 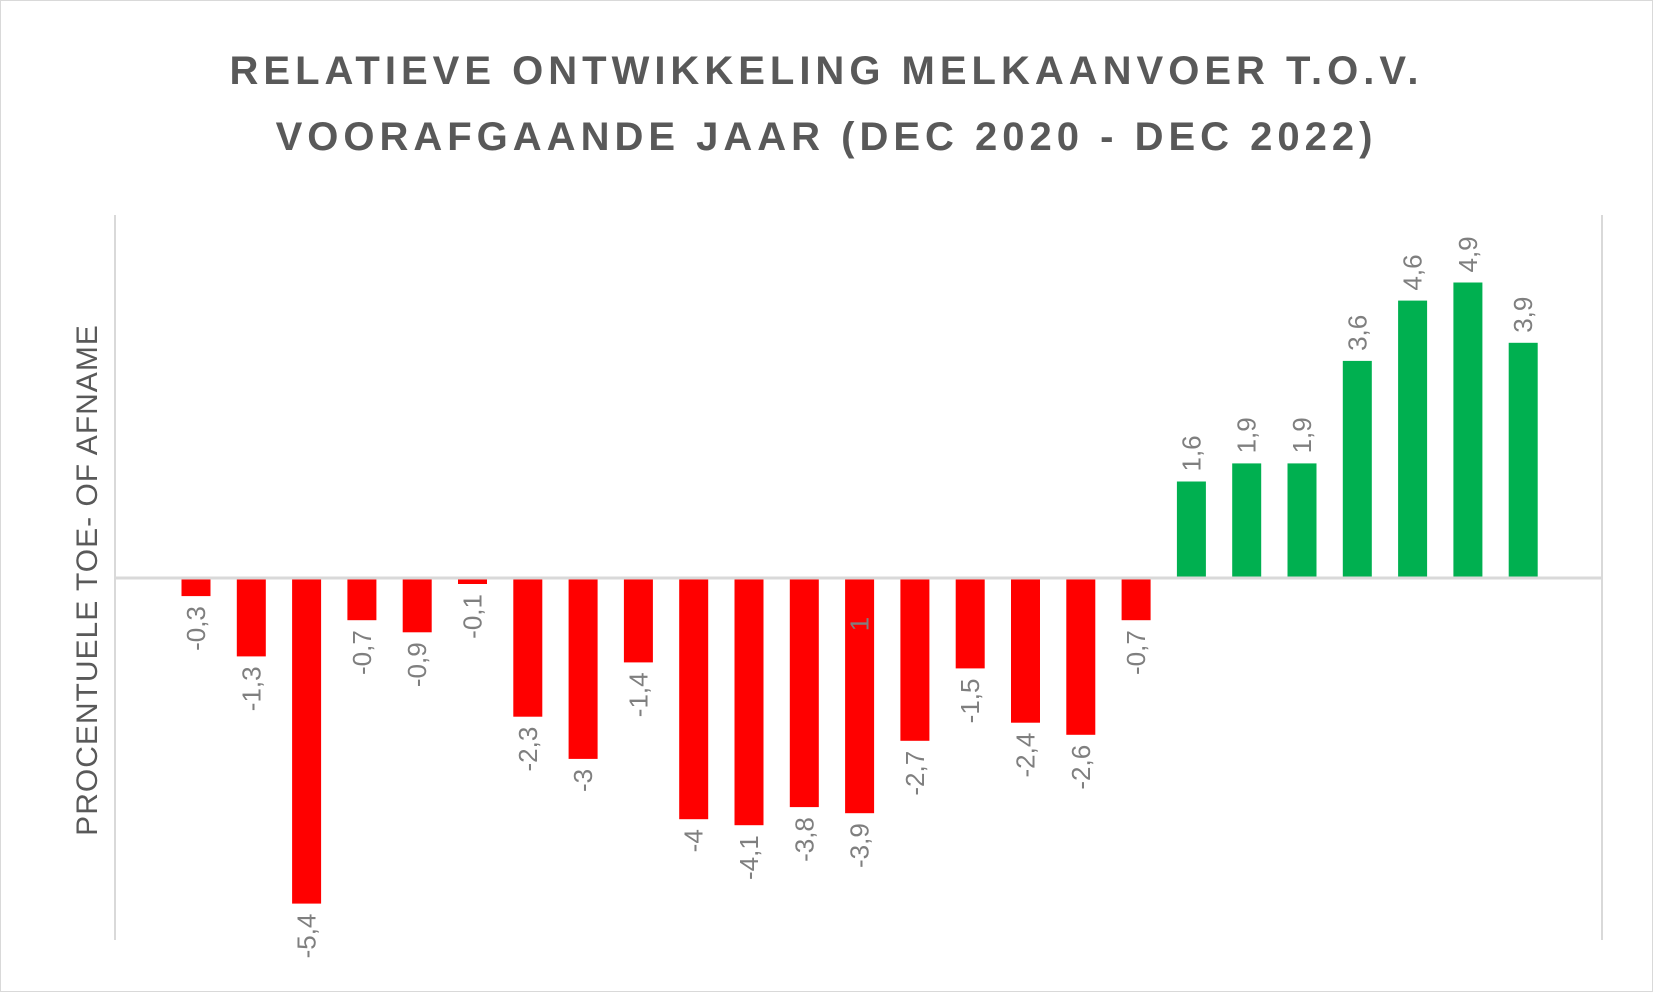 I want to click on data-label-23: 4,6, so click(x=1413, y=272).